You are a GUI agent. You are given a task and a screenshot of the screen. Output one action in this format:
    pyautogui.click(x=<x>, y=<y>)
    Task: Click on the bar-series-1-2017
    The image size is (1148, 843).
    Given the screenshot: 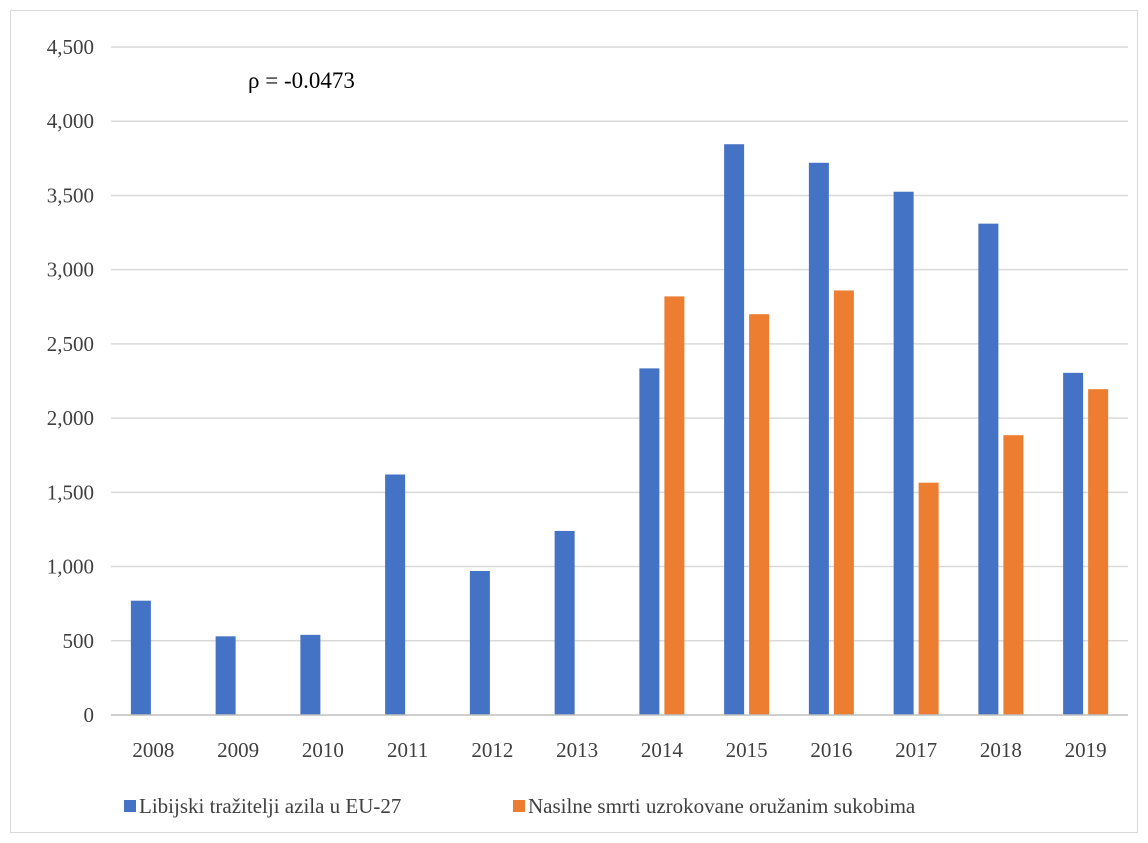 What is the action you would take?
    pyautogui.click(x=903, y=453)
    